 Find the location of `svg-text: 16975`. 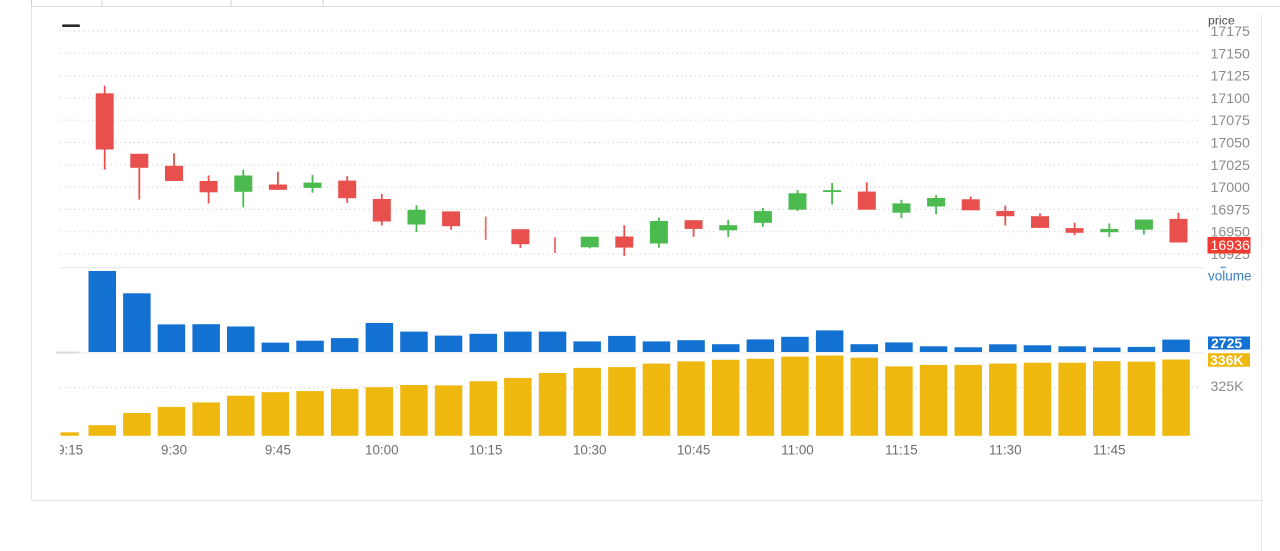

svg-text: 16975 is located at coordinates (1231, 210).